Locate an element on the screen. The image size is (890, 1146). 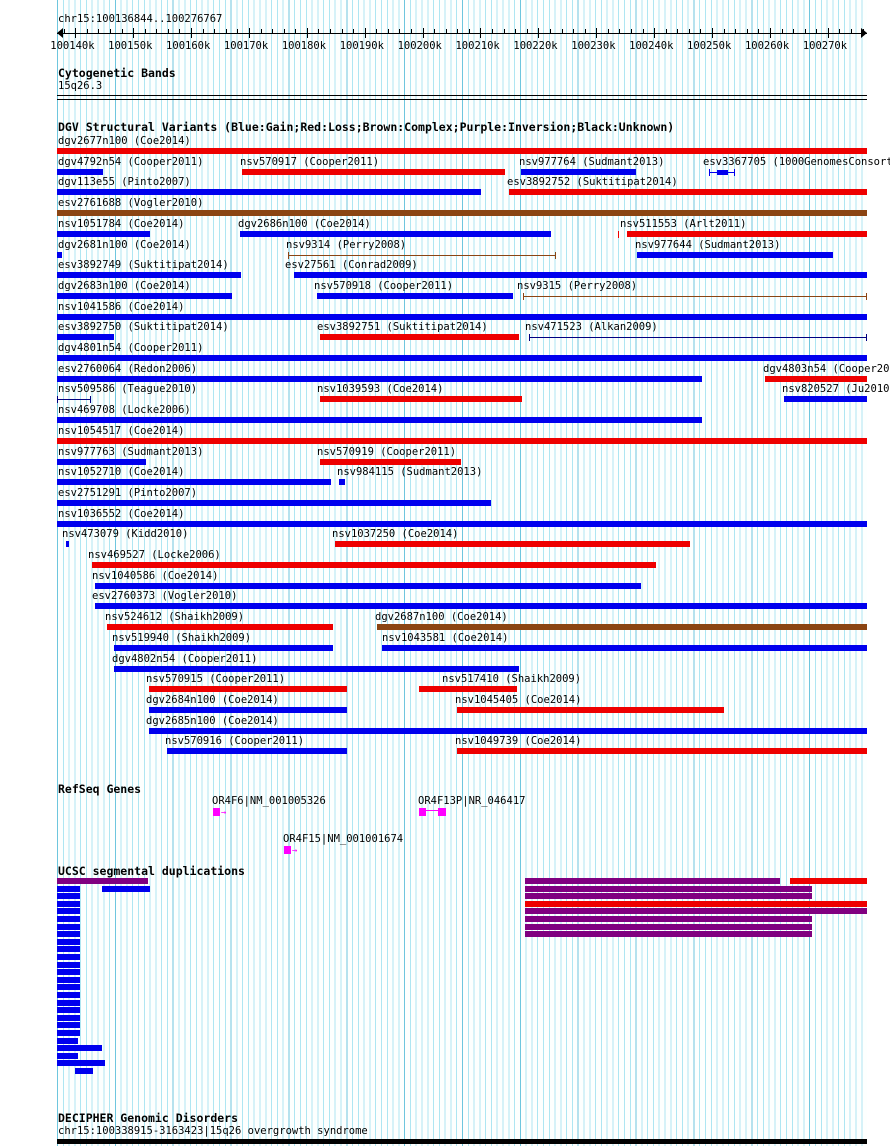
dgv-variant-label: nsv570919 (Cooper2011) is located at coordinates (387, 451).